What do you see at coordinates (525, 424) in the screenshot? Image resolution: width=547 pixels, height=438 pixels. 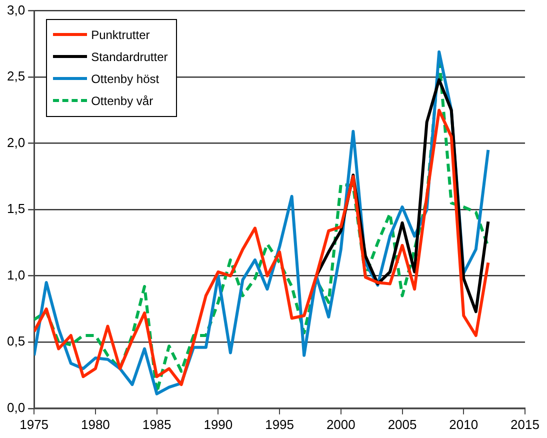 I see `x-tick-label: 2015` at bounding box center [525, 424].